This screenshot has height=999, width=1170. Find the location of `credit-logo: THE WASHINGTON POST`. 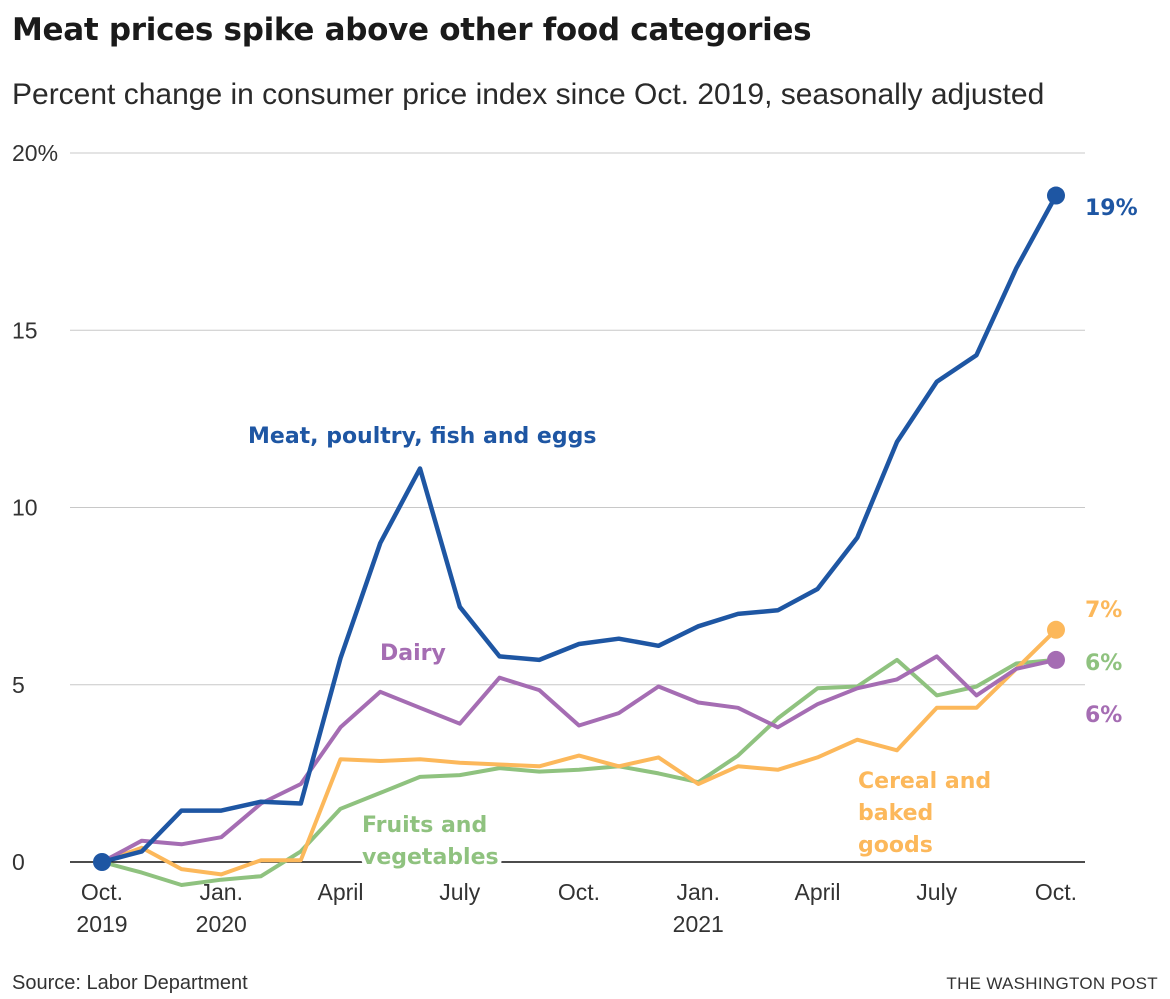

credit-logo: THE WASHINGTON POST is located at coordinates (1052, 983).